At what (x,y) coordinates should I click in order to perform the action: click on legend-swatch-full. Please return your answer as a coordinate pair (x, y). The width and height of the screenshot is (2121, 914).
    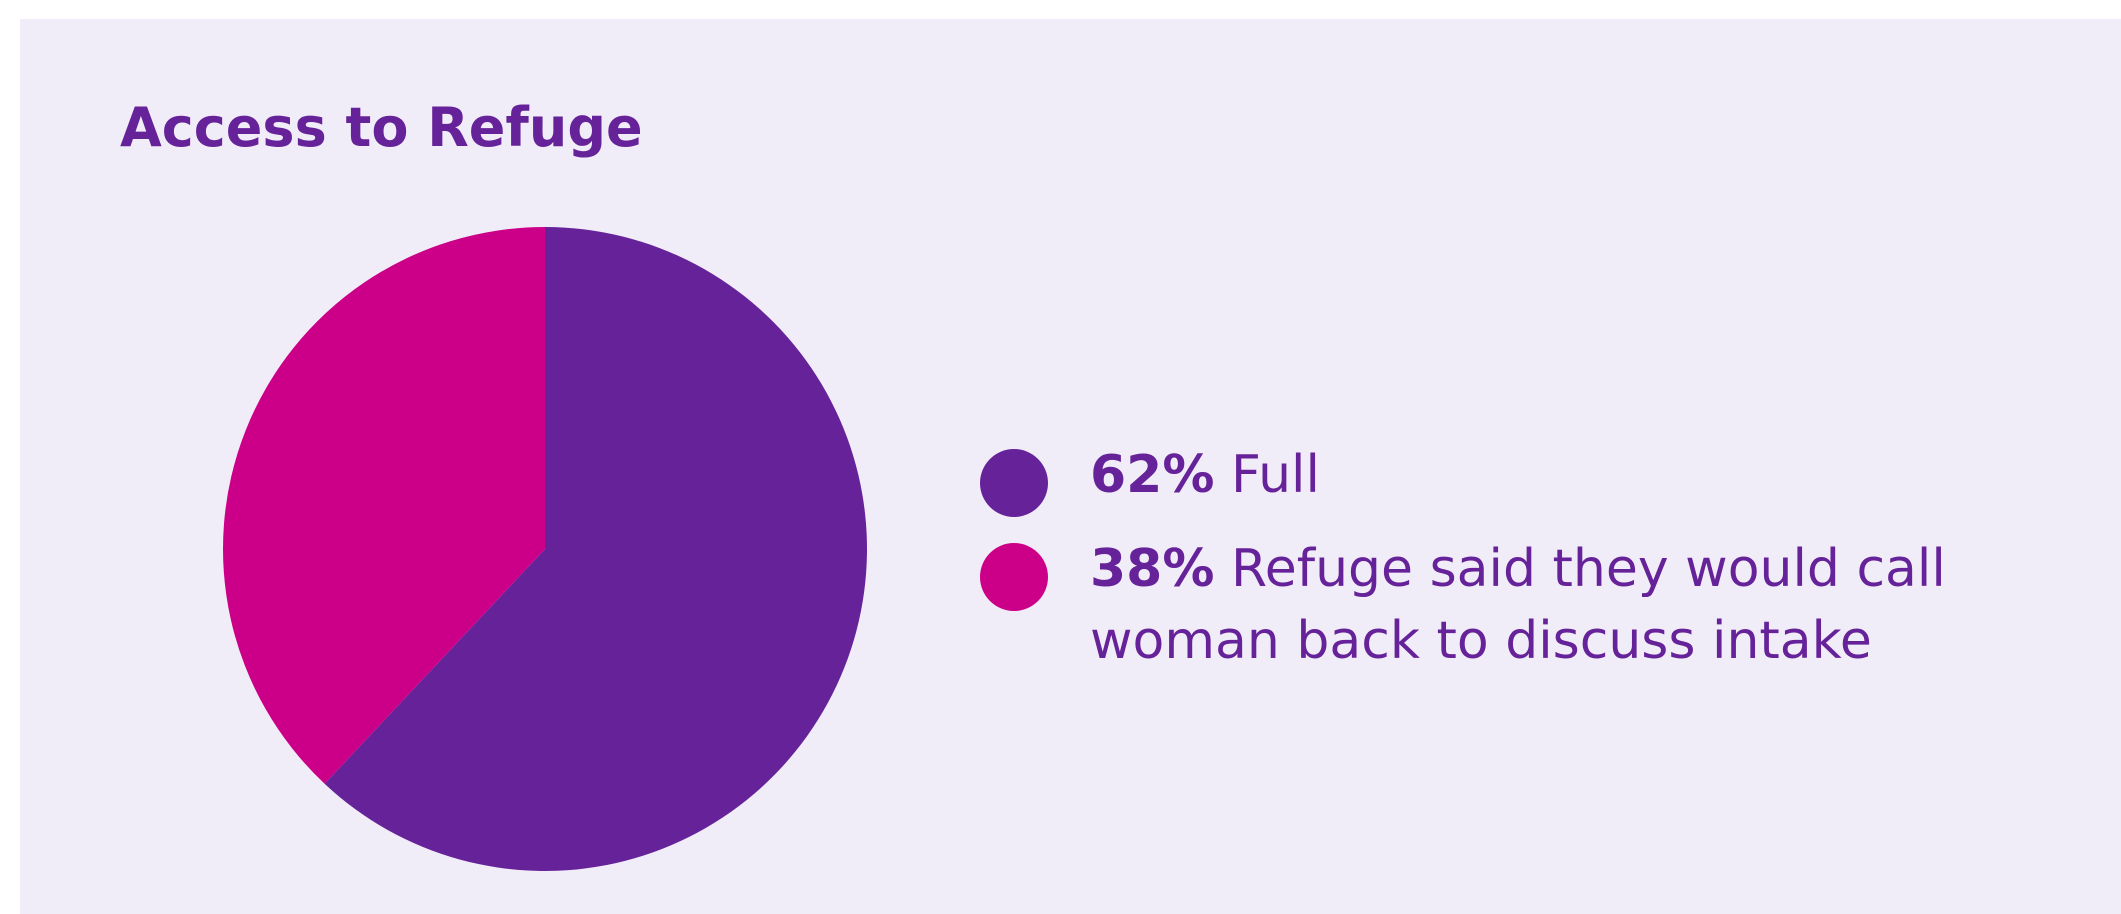
    Looking at the image, I should click on (1014, 483).